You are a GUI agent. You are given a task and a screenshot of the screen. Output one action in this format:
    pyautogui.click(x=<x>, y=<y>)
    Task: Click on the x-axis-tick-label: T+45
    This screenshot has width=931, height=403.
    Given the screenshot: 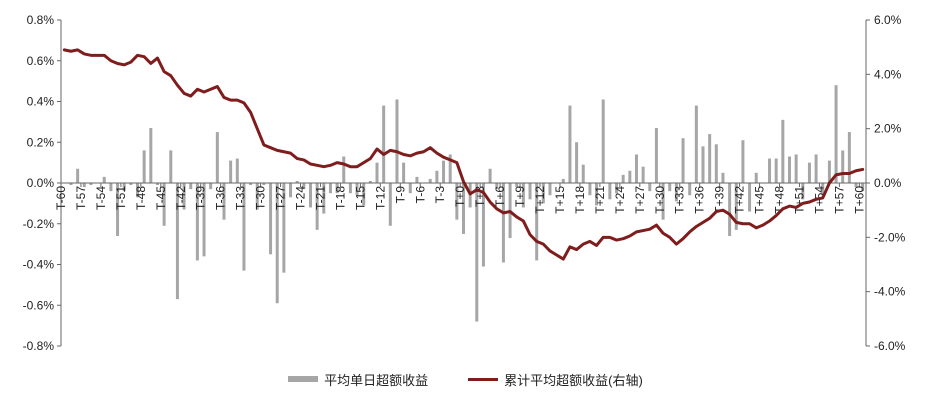 What is the action you would take?
    pyautogui.click(x=760, y=200)
    